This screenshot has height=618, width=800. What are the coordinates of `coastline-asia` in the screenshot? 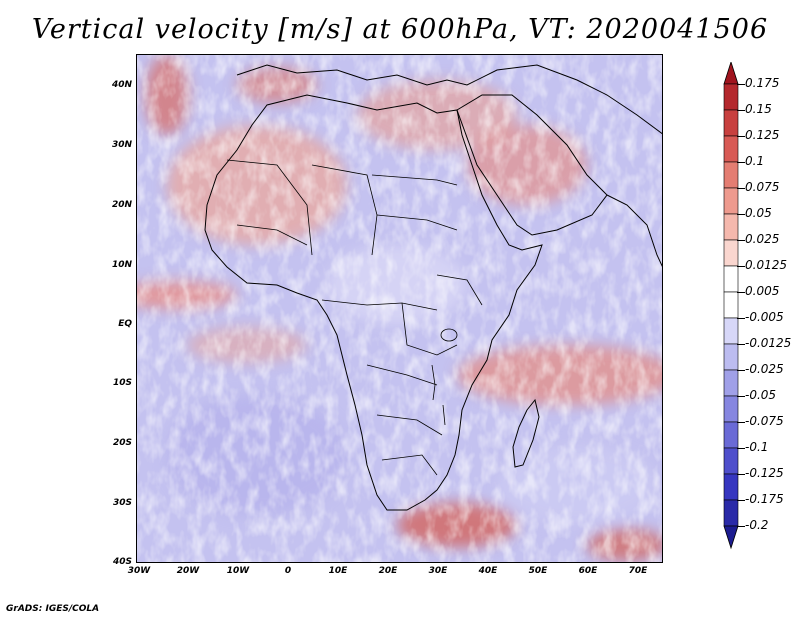 It's located at (634, 230).